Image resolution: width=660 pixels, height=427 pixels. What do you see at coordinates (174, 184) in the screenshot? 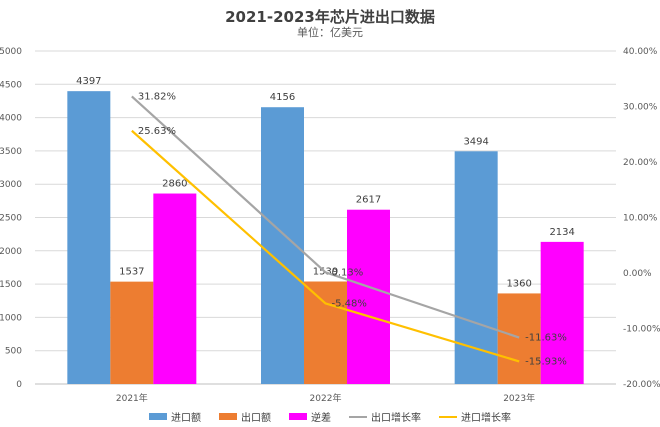
I see `bar-data-label: 2860` at bounding box center [174, 184].